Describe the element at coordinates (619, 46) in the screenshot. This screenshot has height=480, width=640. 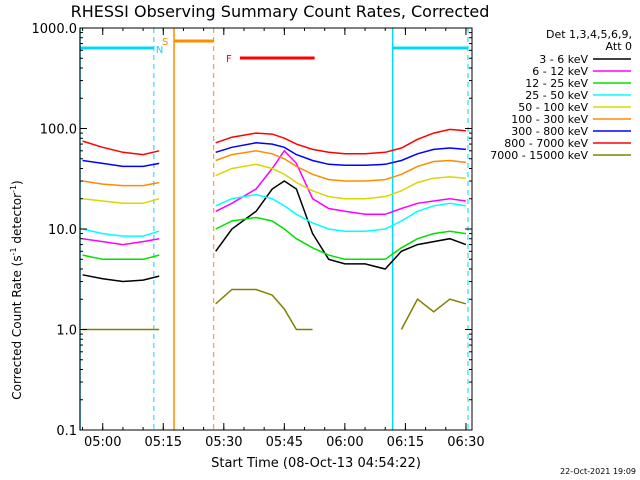
I see `legend-header-attenuator: Att 0` at that location.